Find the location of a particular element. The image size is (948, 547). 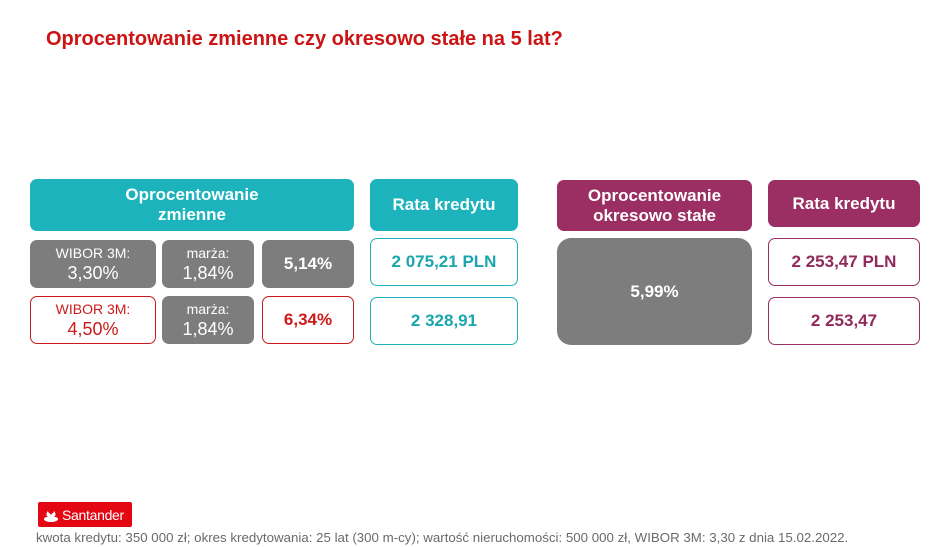

wibor-scenario-label: WIBOR 3M: is located at coordinates (93, 308).